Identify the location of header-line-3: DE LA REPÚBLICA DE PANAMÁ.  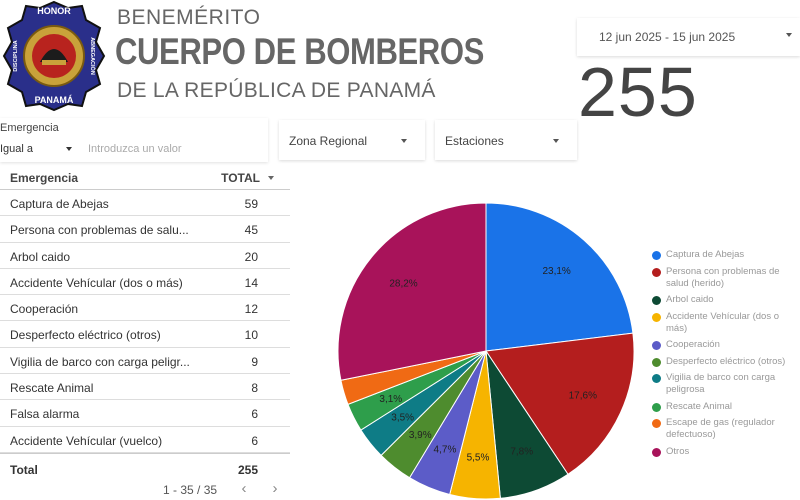
(276, 90).